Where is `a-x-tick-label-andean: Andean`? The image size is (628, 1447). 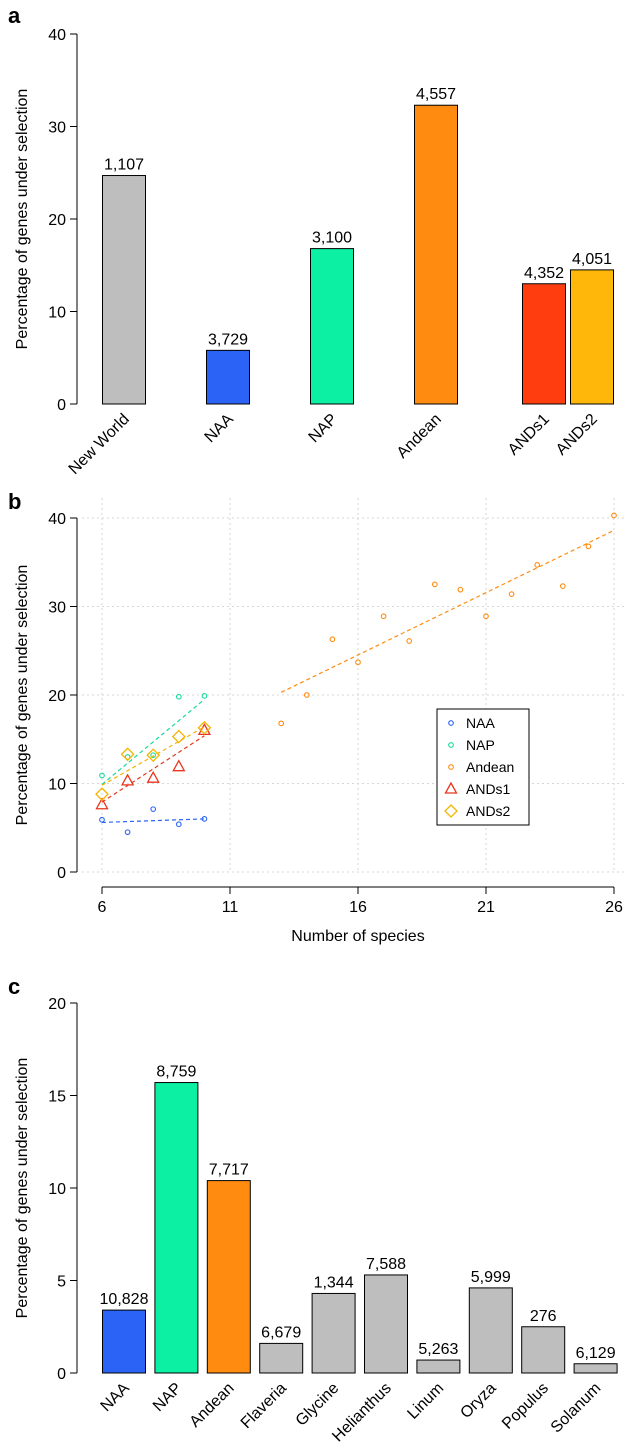 a-x-tick-label-andean: Andean is located at coordinates (419, 436).